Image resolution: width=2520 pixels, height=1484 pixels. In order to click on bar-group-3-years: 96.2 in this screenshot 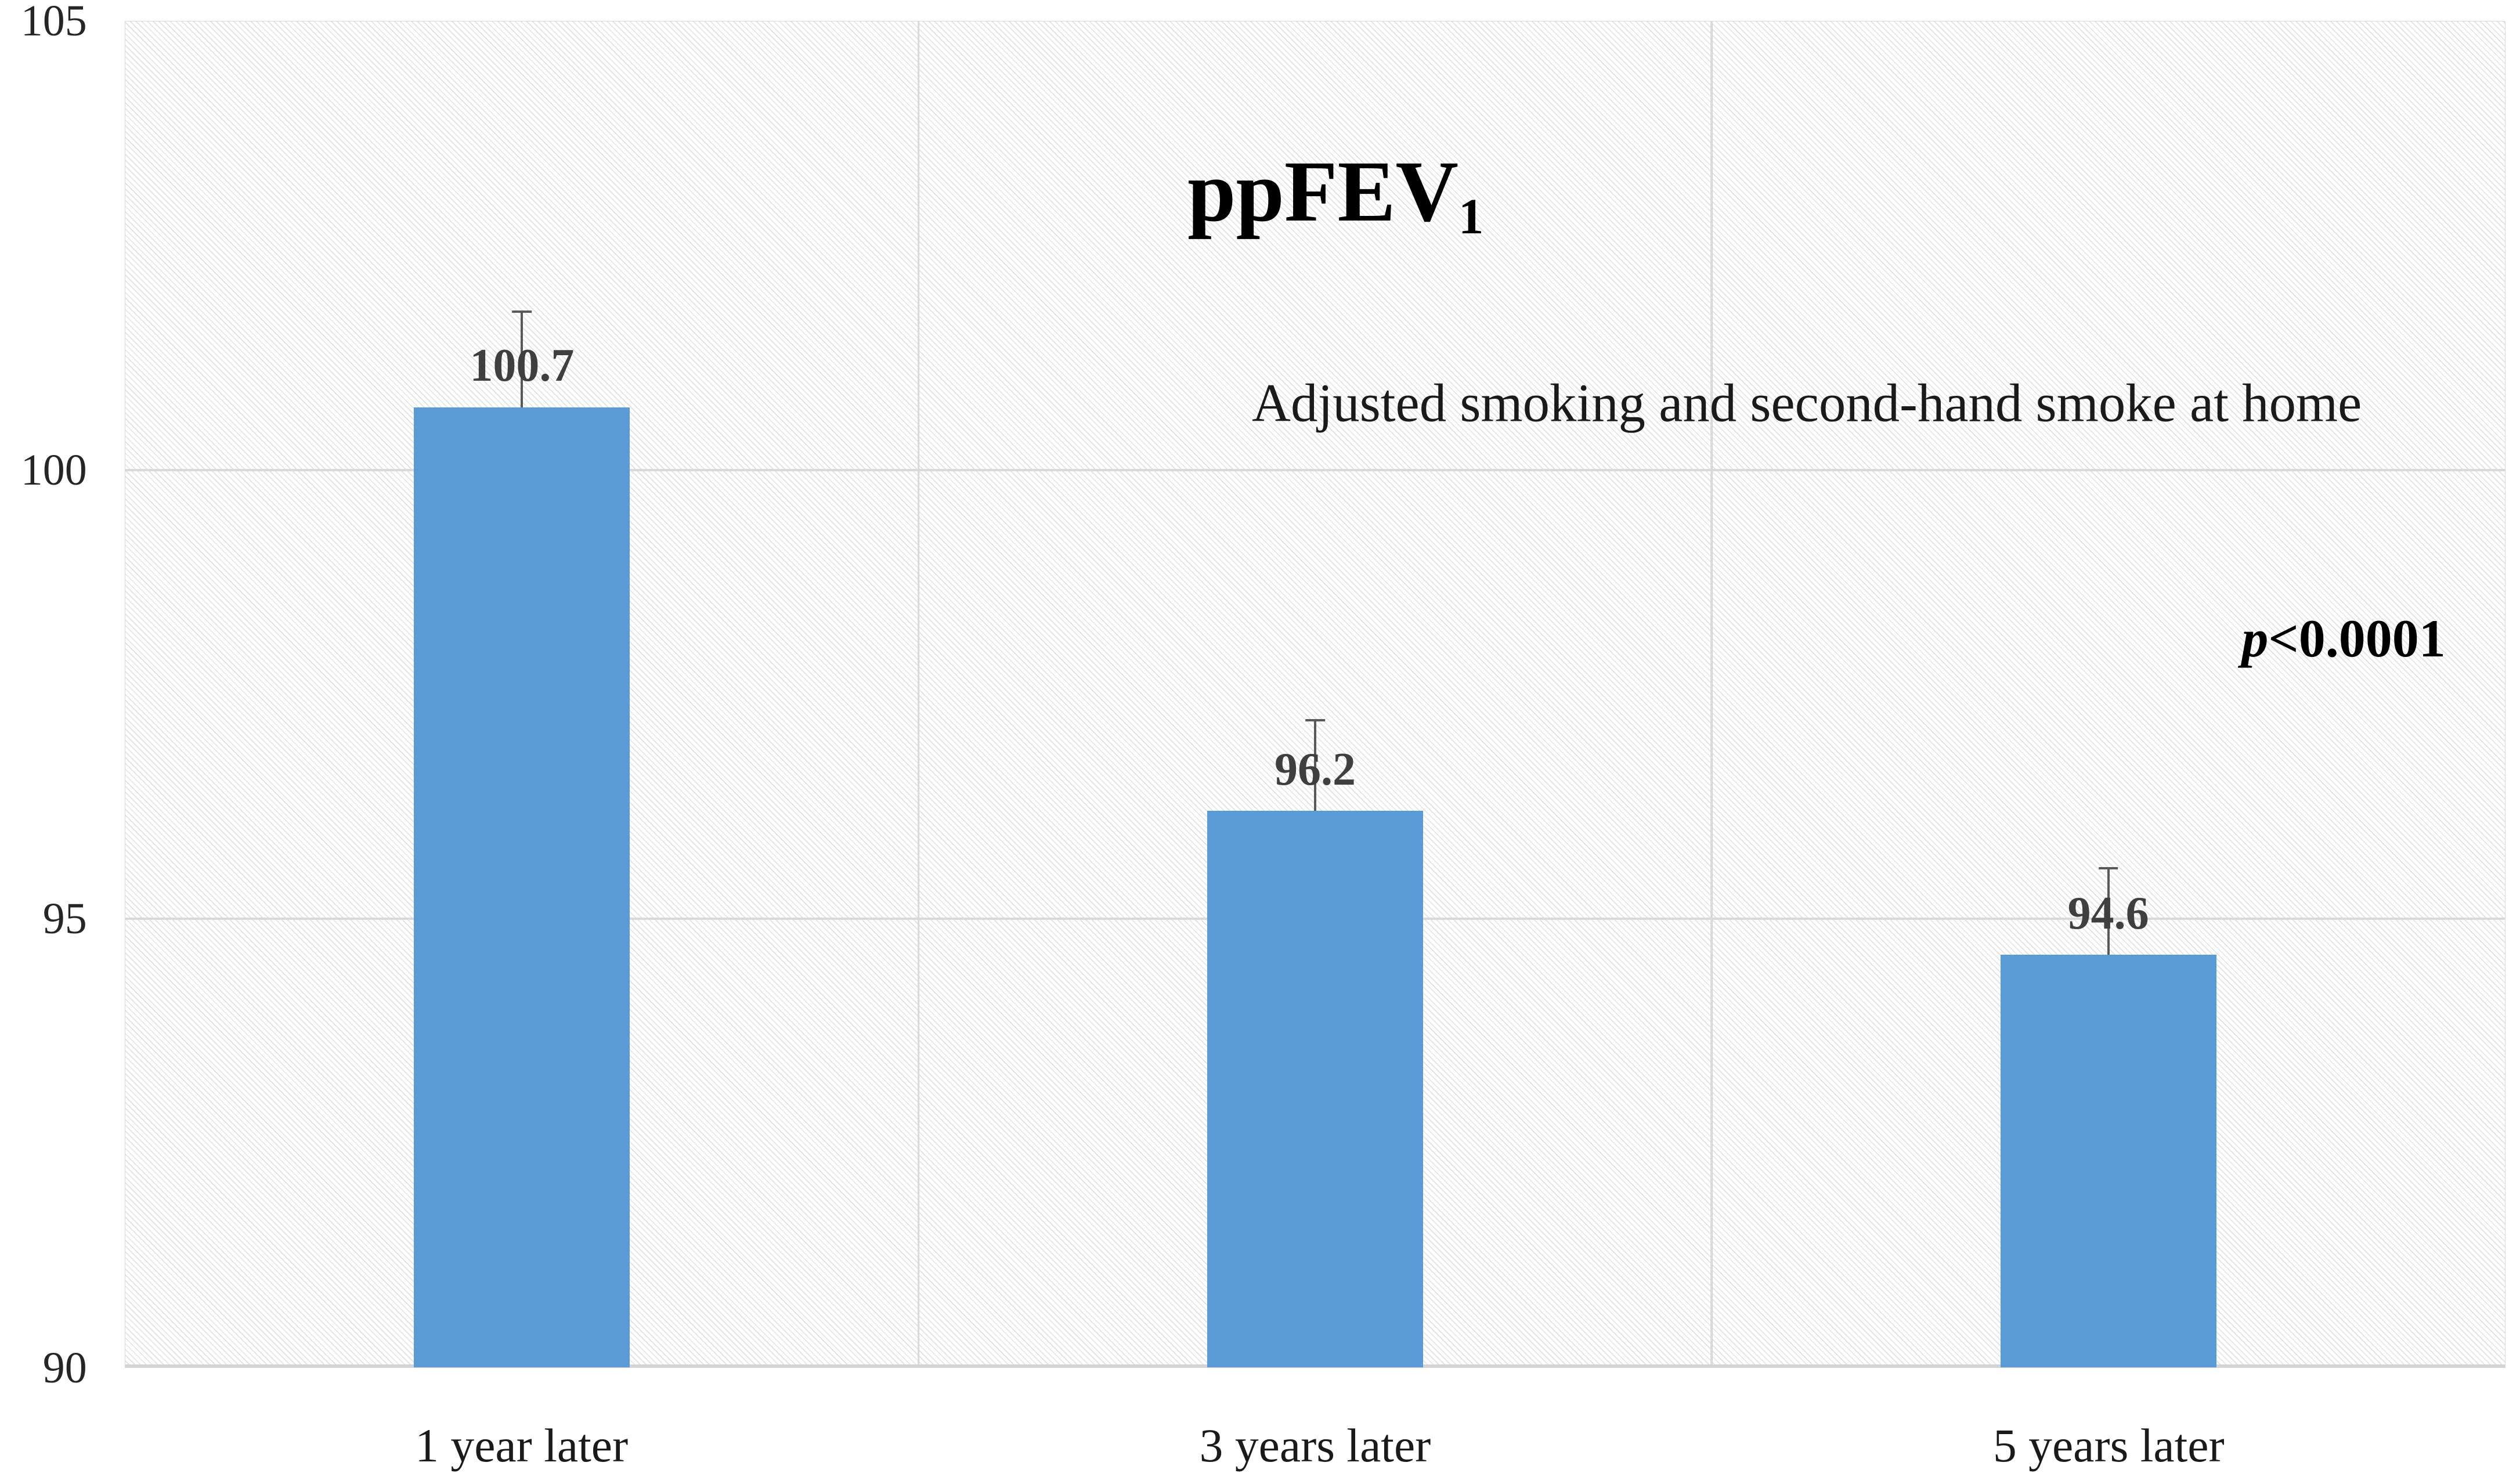, I will do `click(1315, 694)`.